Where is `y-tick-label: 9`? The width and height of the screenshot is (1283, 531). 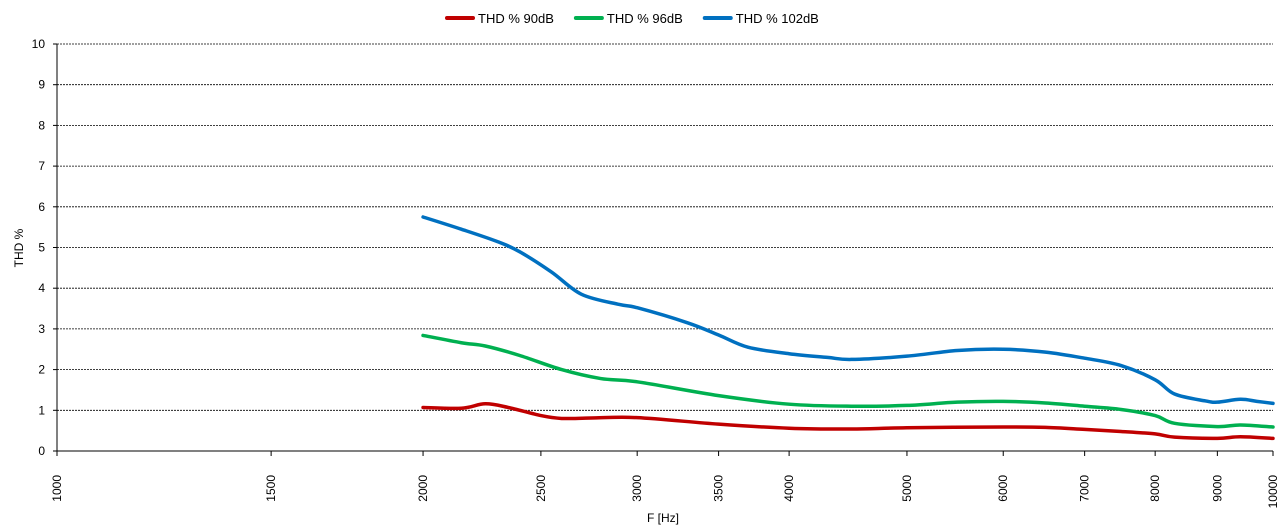
y-tick-label: 9 is located at coordinates (41, 85).